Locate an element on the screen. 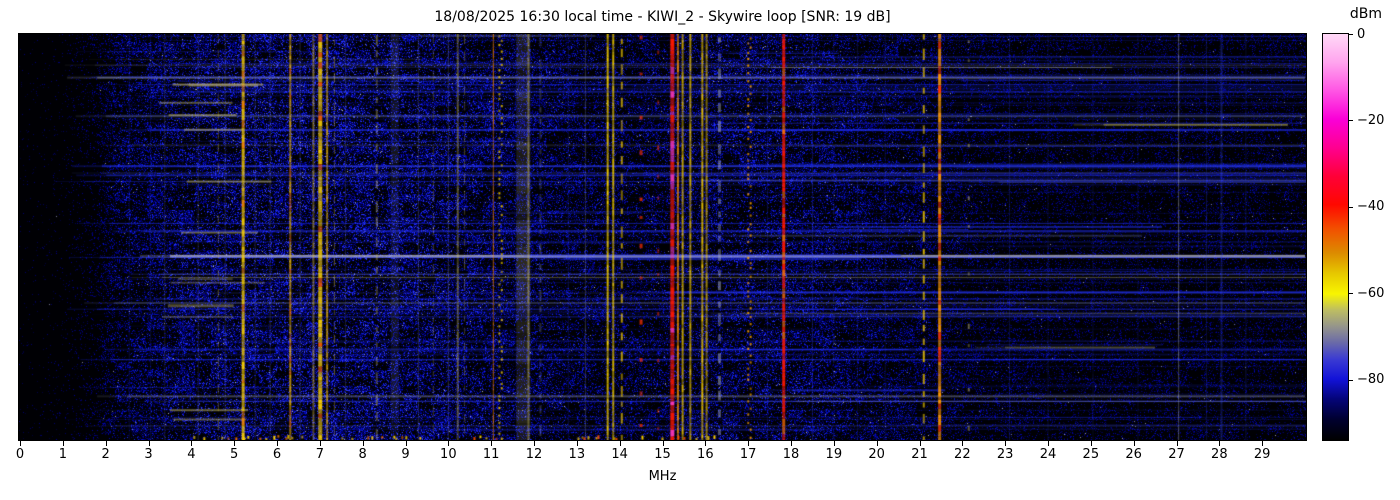 The height and width of the screenshot is (500, 1400). colorbar-tick-label: 0 is located at coordinates (1361, 34).